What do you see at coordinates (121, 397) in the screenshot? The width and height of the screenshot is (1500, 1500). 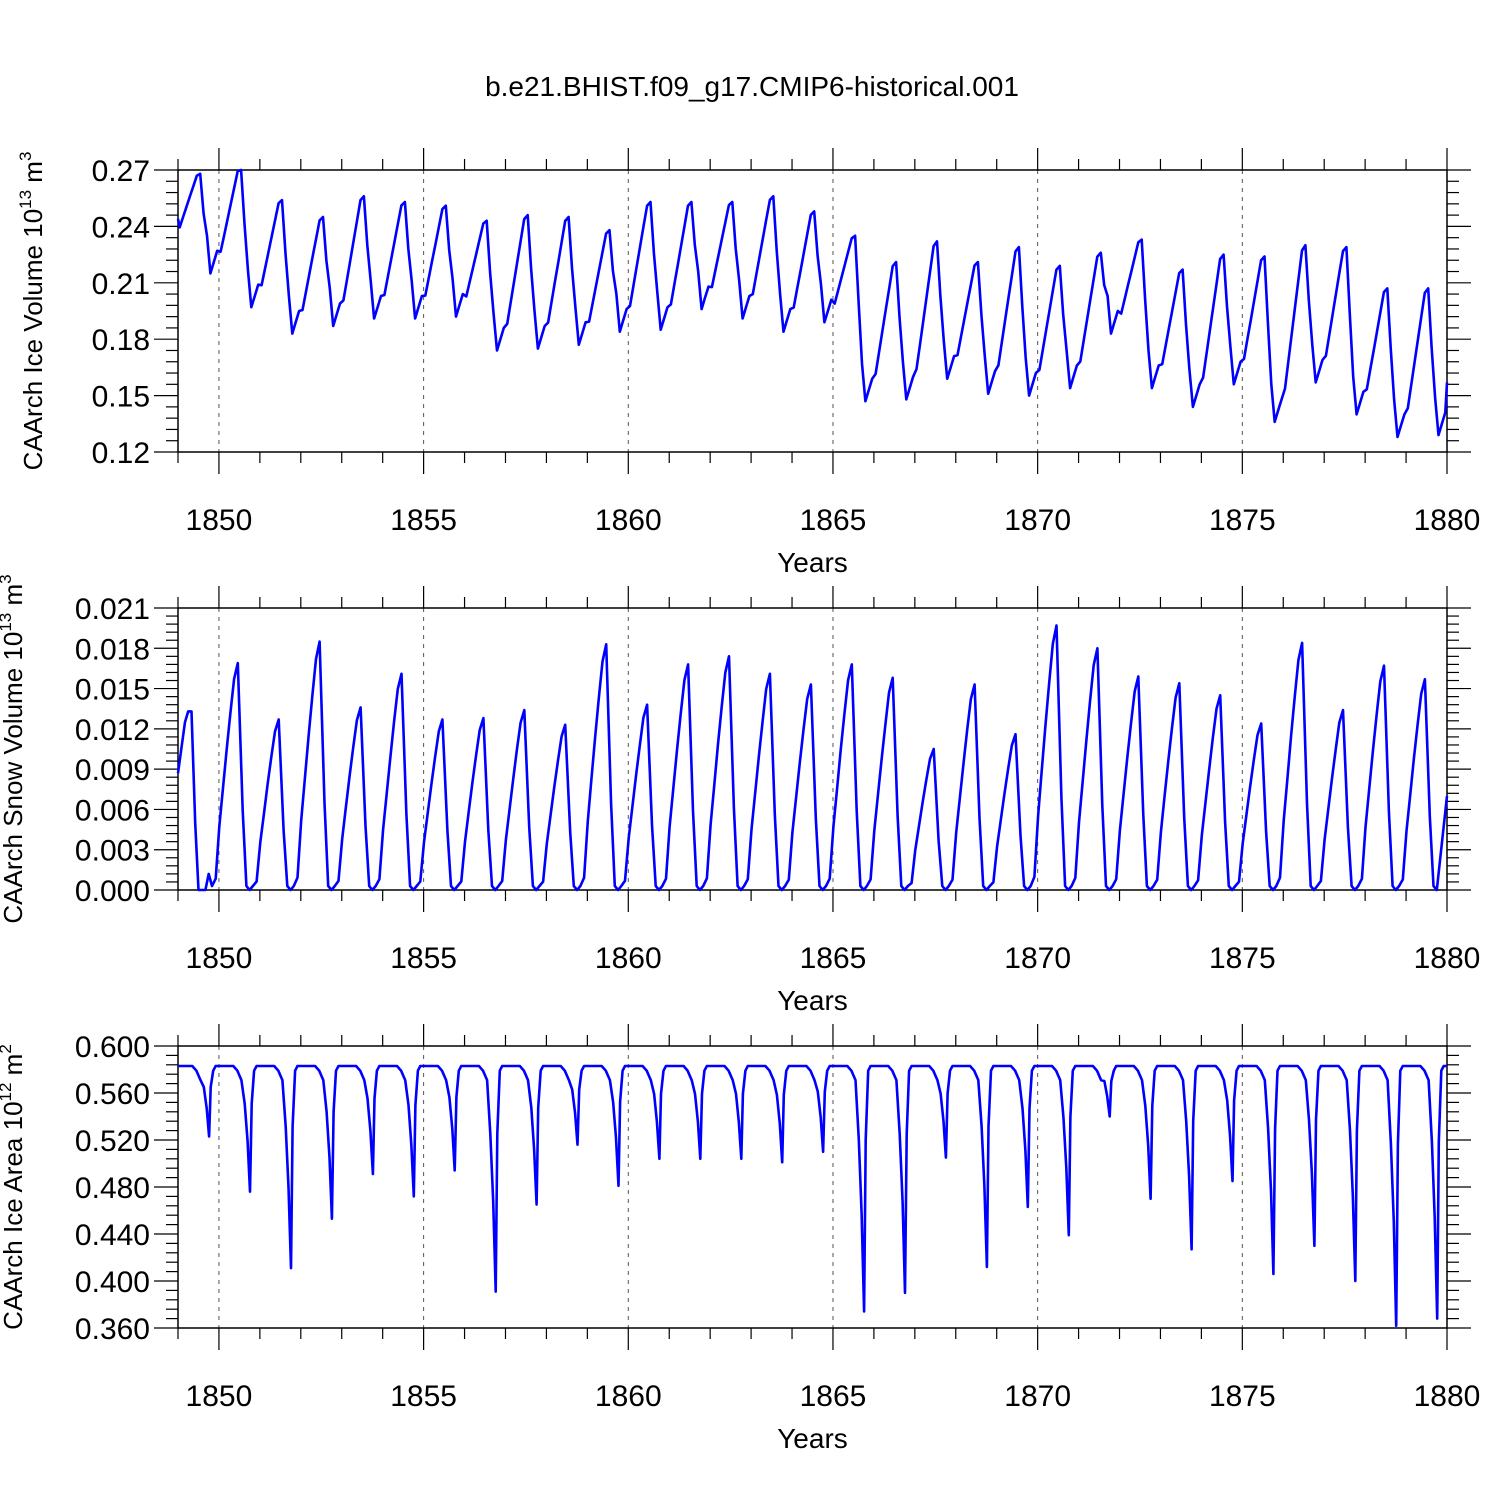 I see `y-tick-label: 0.15` at bounding box center [121, 397].